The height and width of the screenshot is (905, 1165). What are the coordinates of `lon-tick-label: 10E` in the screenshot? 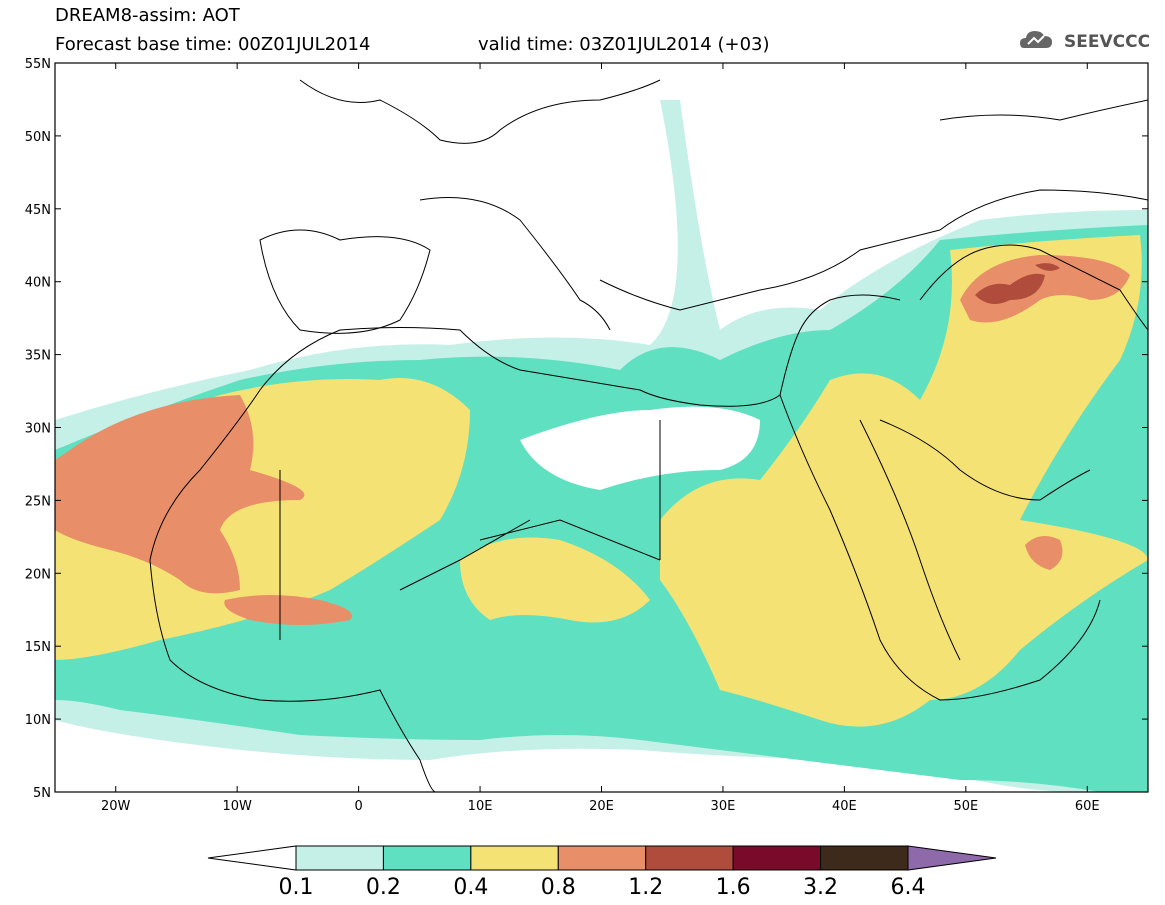 It's located at (480, 806).